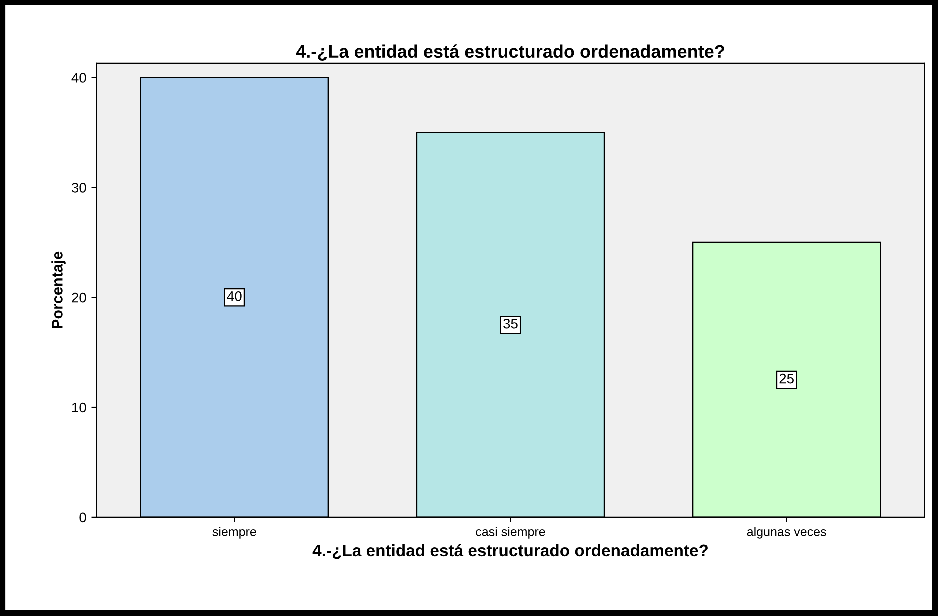 Image resolution: width=938 pixels, height=616 pixels. Describe the element at coordinates (234, 533) in the screenshot. I see `x-tick-label: siempre` at that location.